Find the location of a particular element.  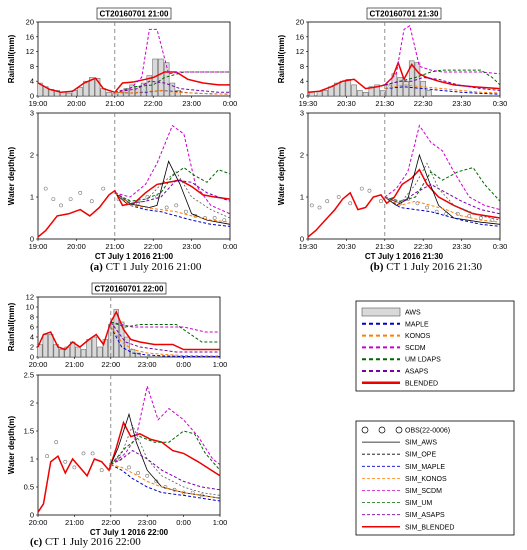

plot-frame is located at coordinates (134, 176).